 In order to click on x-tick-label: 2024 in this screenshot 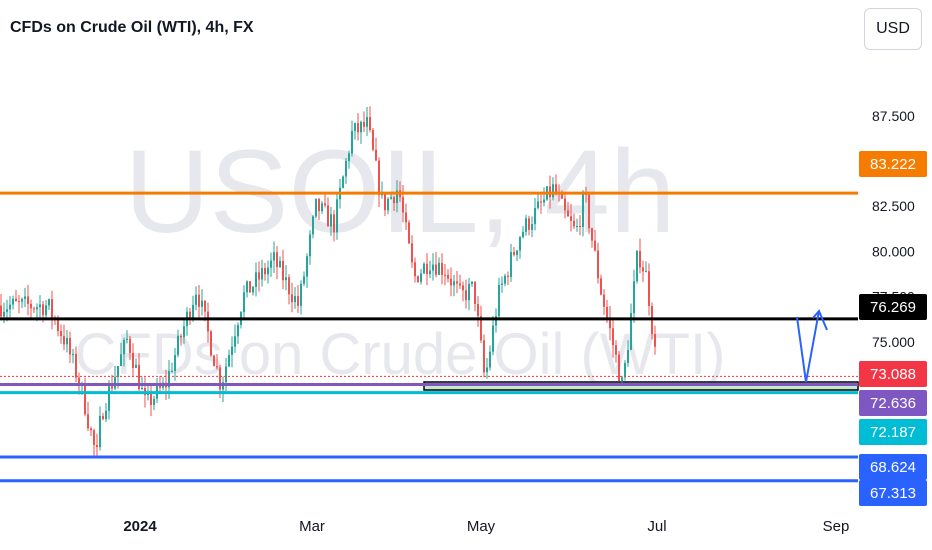, I will do `click(140, 526)`.